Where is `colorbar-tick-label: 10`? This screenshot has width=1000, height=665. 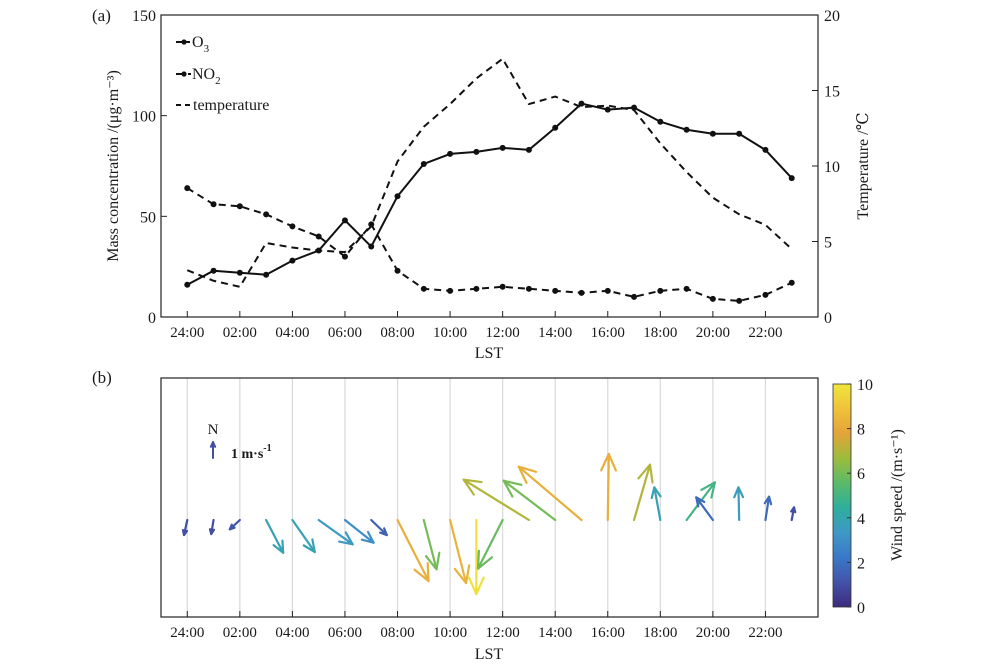 colorbar-tick-label: 10 is located at coordinates (865, 385).